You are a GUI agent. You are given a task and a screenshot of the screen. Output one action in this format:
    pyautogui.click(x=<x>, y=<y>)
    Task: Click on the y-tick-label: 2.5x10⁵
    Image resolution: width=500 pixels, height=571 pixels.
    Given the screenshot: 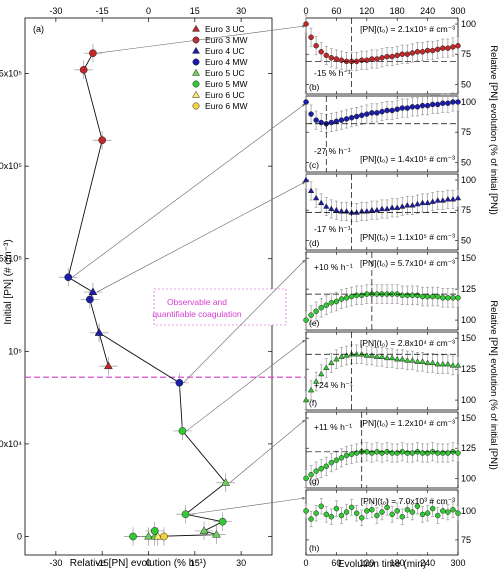 What is the action you would take?
    pyautogui.click(x=11, y=74)
    